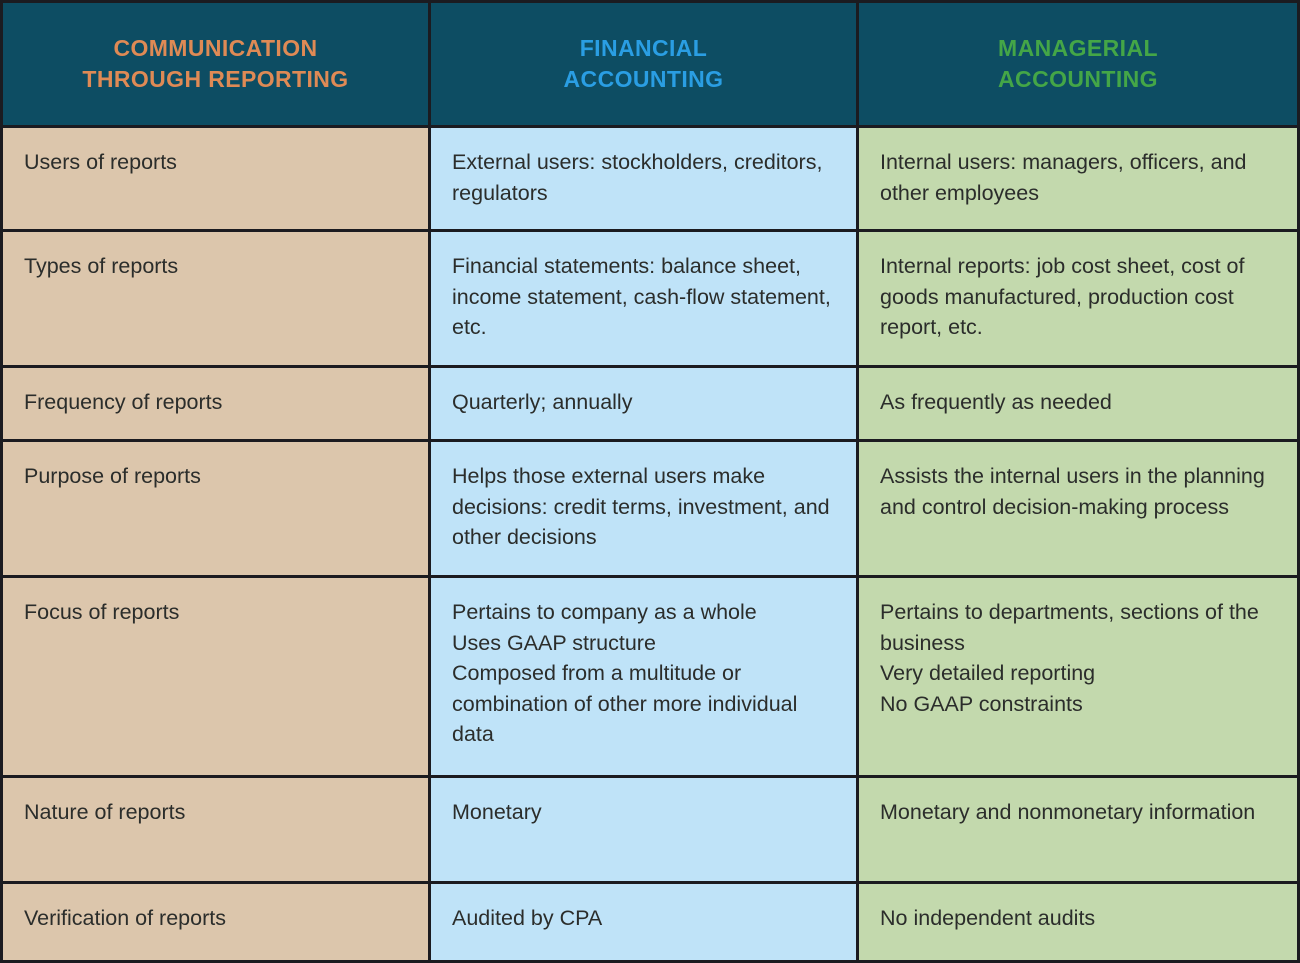 This screenshot has width=1300, height=963. Describe the element at coordinates (215, 676) in the screenshot. I see `row-label: Focus of reports` at that location.